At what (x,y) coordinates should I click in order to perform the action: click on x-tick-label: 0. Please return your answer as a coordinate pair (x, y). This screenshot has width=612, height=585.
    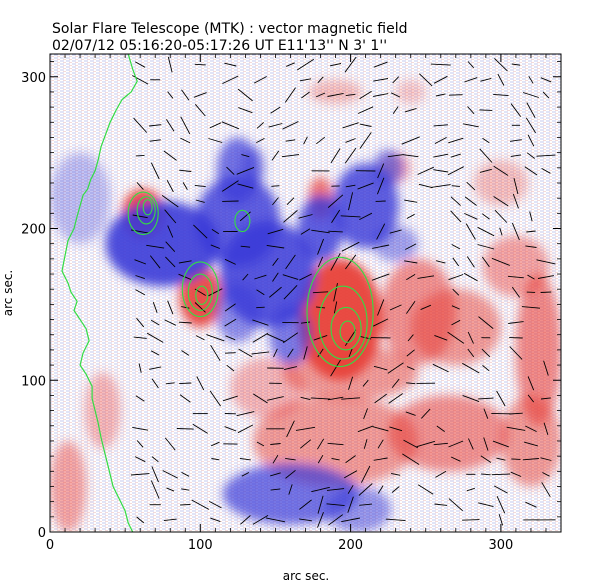
    Looking at the image, I should click on (50, 545).